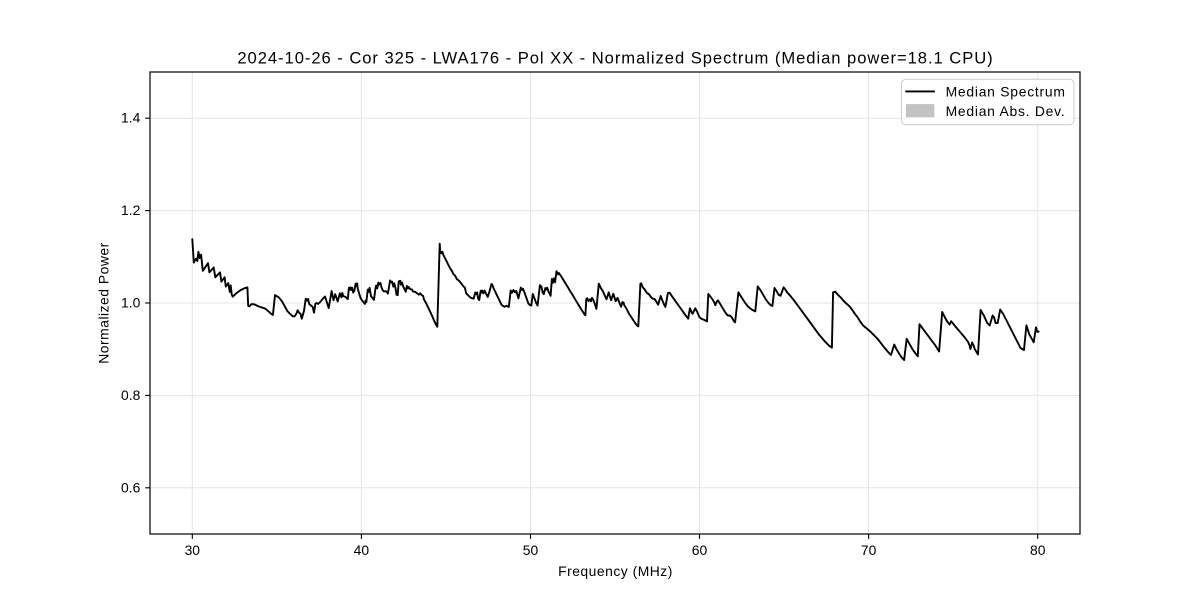 Image resolution: width=1200 pixels, height=600 pixels. Describe the element at coordinates (131, 210) in the screenshot. I see `svg-text: 1.2` at that location.